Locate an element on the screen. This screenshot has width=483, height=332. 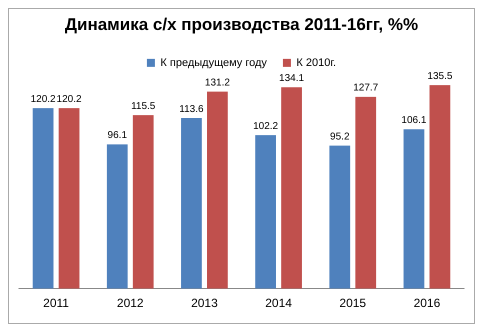
legend-label: К предыдущему году is located at coordinates (214, 62).